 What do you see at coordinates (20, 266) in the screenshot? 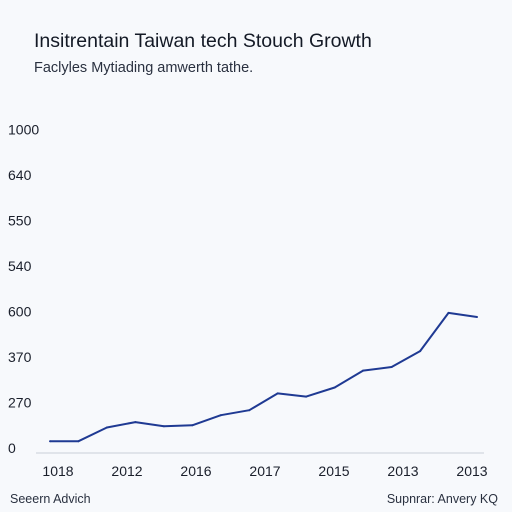
I see `y-tick-label: 540` at bounding box center [20, 266].